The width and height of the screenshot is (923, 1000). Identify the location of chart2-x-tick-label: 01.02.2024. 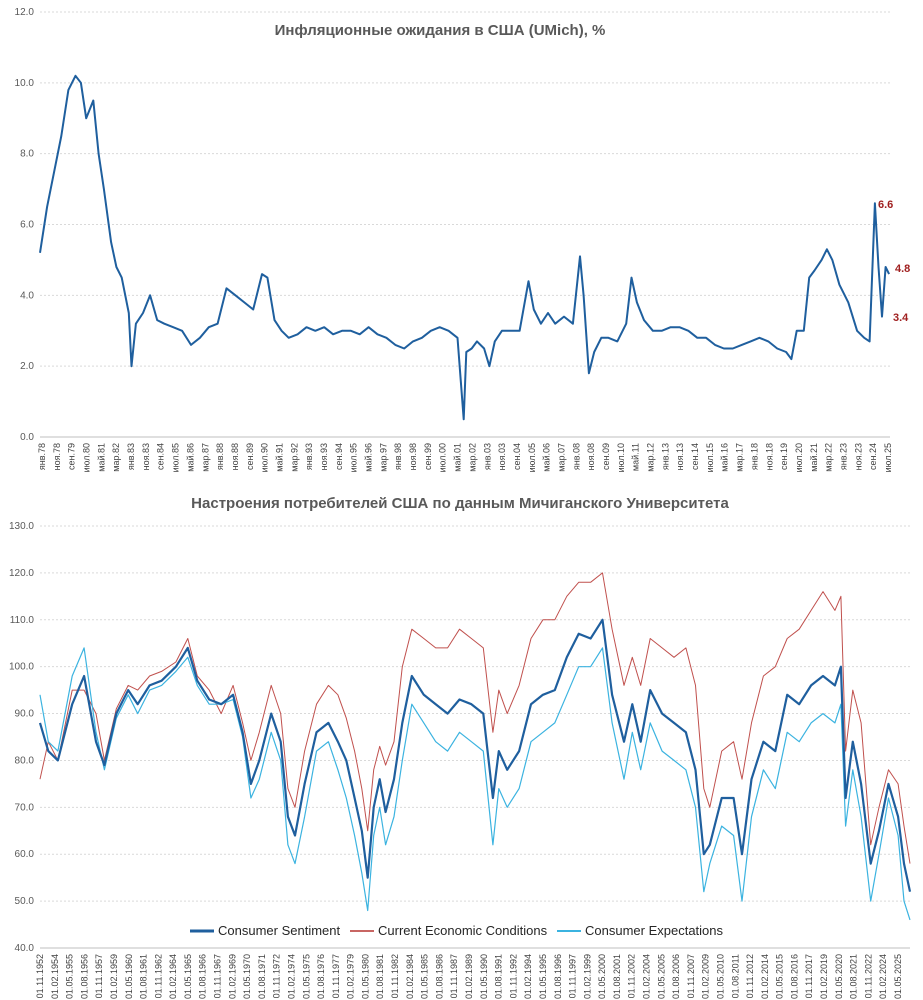
(883, 976).